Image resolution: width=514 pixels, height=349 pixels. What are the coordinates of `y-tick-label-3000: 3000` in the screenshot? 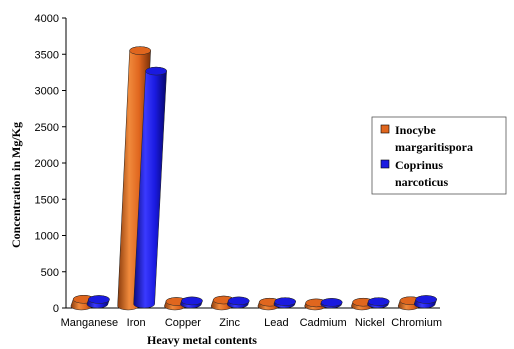 It's located at (47, 92).